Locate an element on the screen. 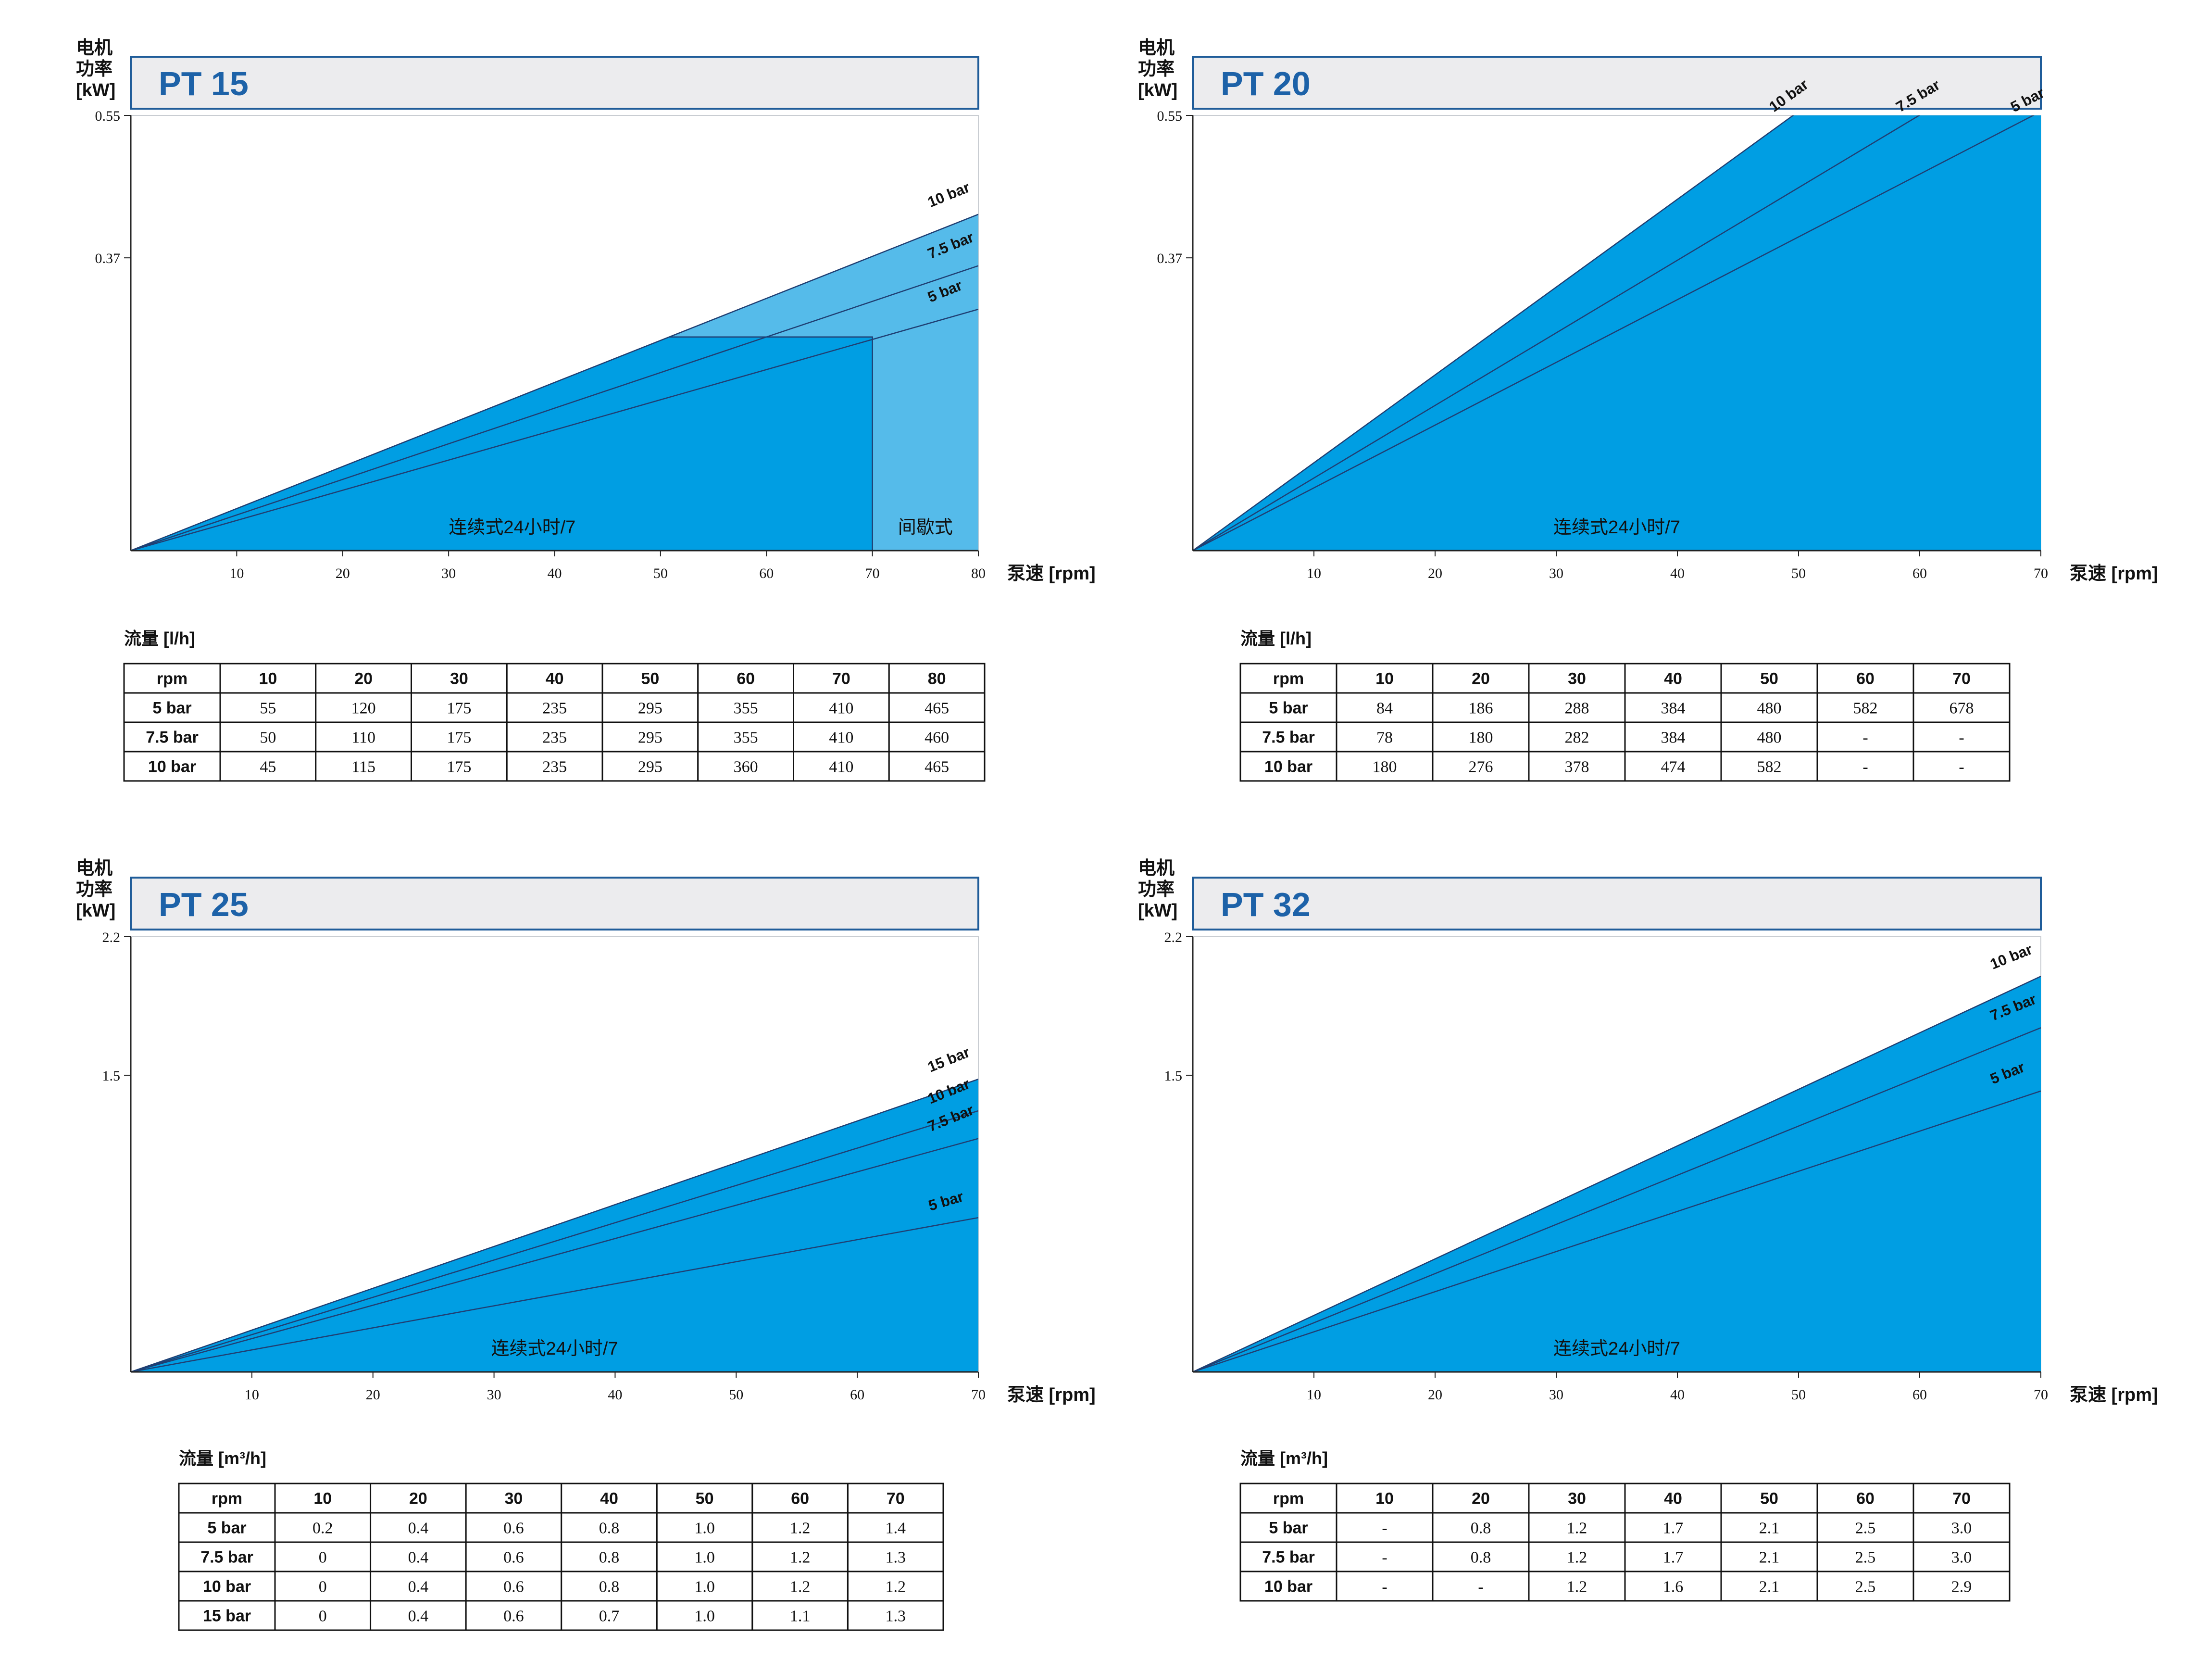  table-cell: 282 is located at coordinates (1577, 738).